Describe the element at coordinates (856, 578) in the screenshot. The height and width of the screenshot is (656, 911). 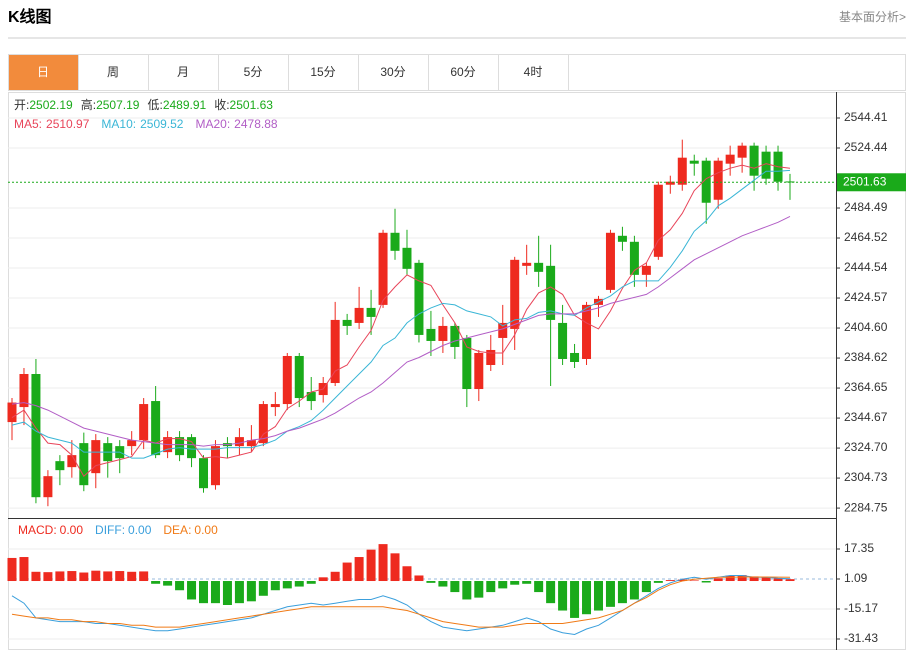
I see `y-tick-label: 1.09` at that location.